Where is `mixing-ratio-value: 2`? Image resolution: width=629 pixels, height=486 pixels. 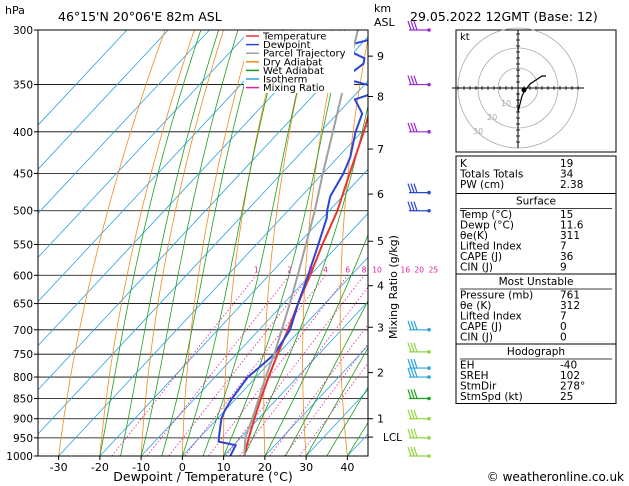
mixing-ratio-value: 2 is located at coordinates (289, 269).